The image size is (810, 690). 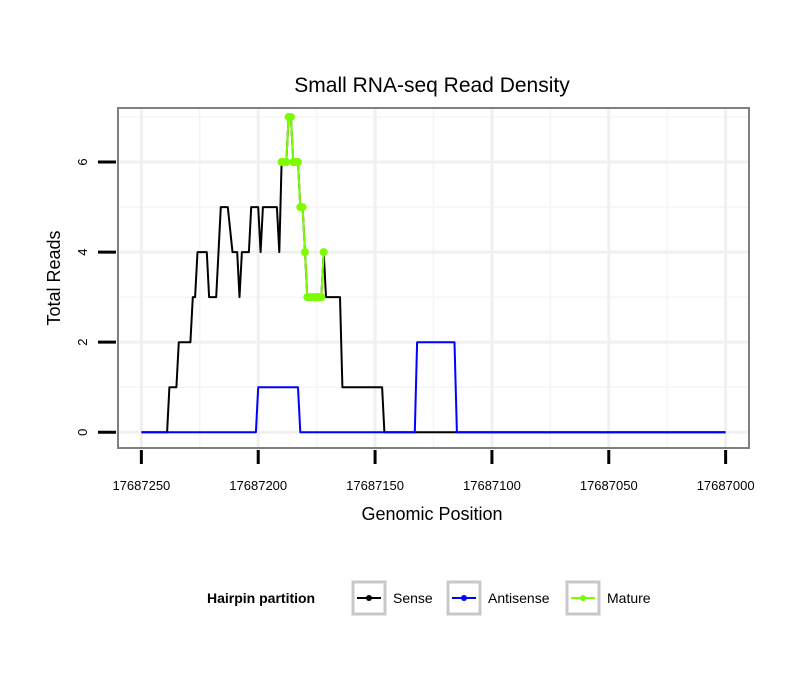 I want to click on series-line-antisense, so click(x=433, y=387).